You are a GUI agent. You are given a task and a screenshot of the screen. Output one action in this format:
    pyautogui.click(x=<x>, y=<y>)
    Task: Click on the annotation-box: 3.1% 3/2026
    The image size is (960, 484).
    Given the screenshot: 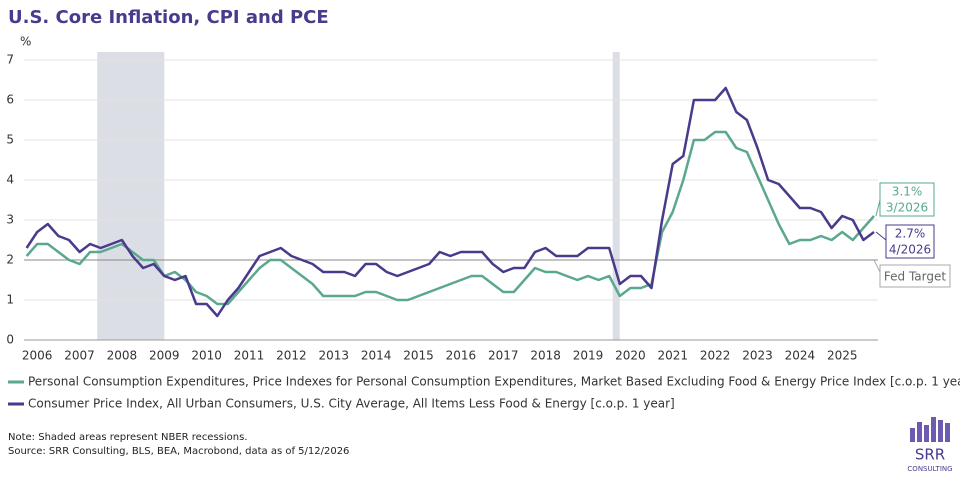 What is the action you would take?
    pyautogui.click(x=907, y=199)
    